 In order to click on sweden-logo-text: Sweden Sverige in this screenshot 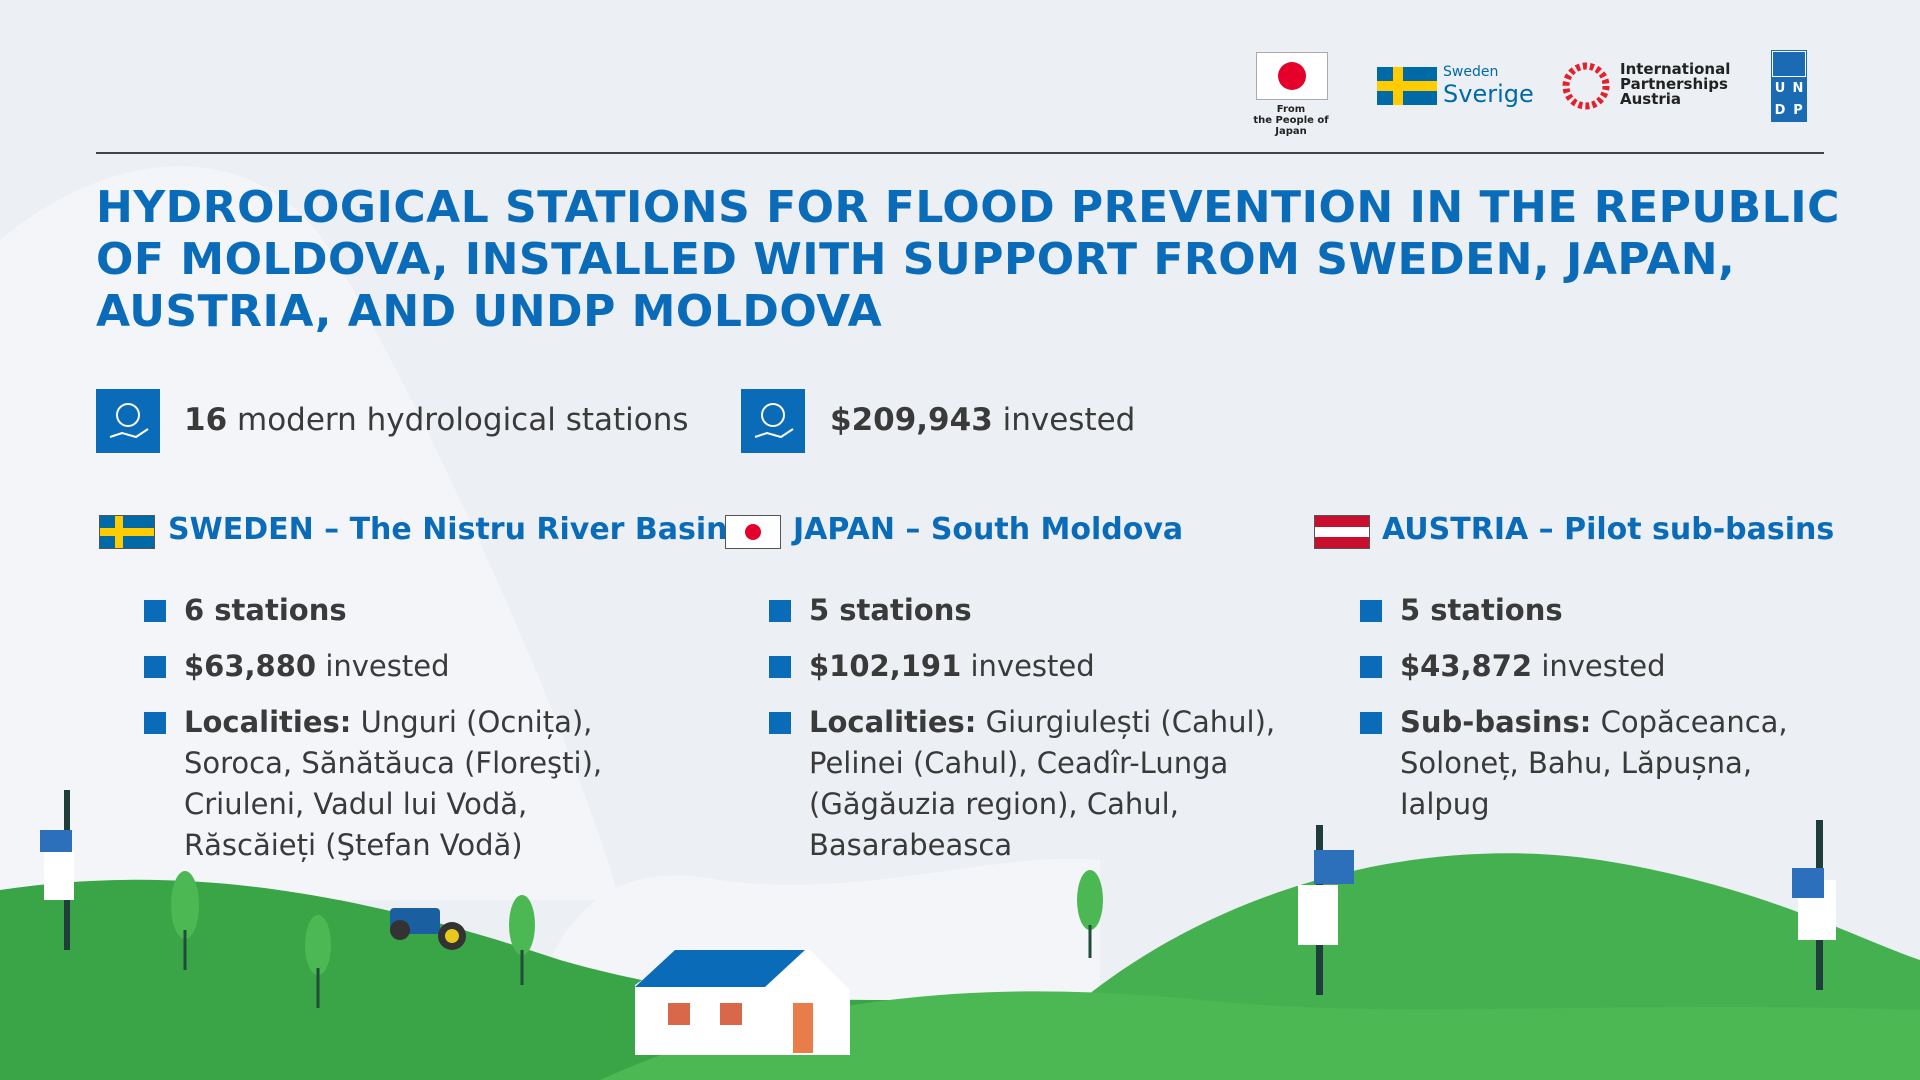, I will do `click(1488, 86)`.